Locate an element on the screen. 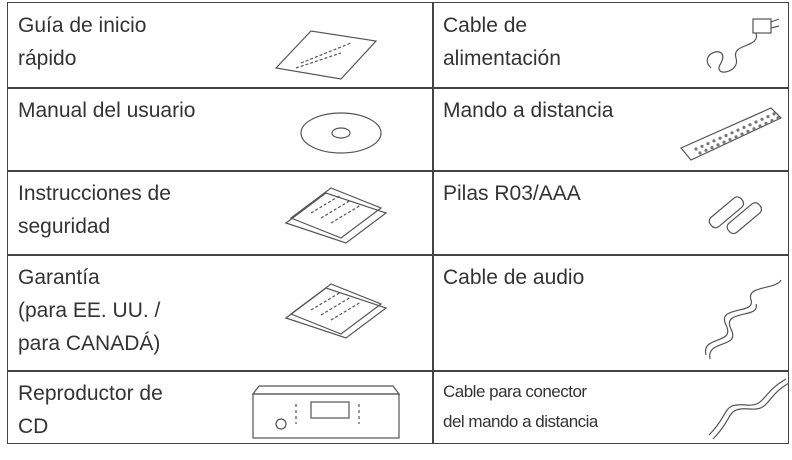  text-line: Cable de audio is located at coordinates (514, 277).